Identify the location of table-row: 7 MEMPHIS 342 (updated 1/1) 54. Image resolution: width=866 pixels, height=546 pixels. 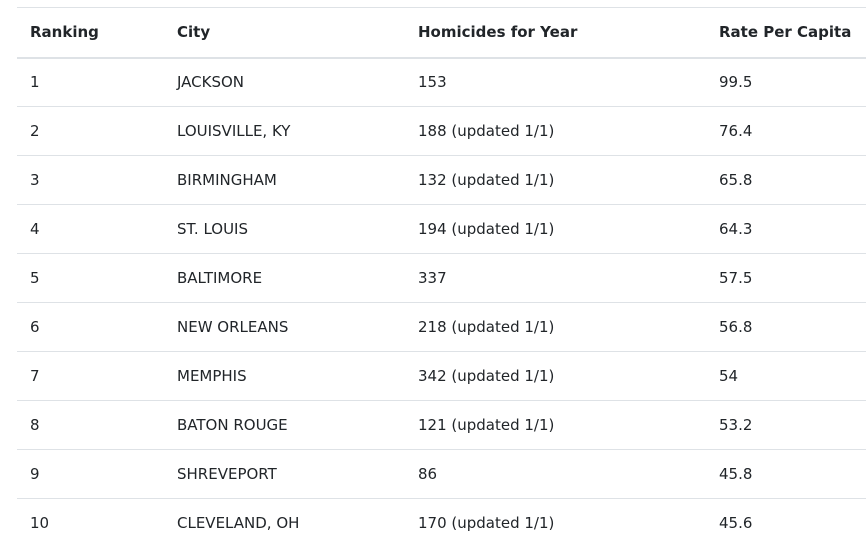
(441, 376).